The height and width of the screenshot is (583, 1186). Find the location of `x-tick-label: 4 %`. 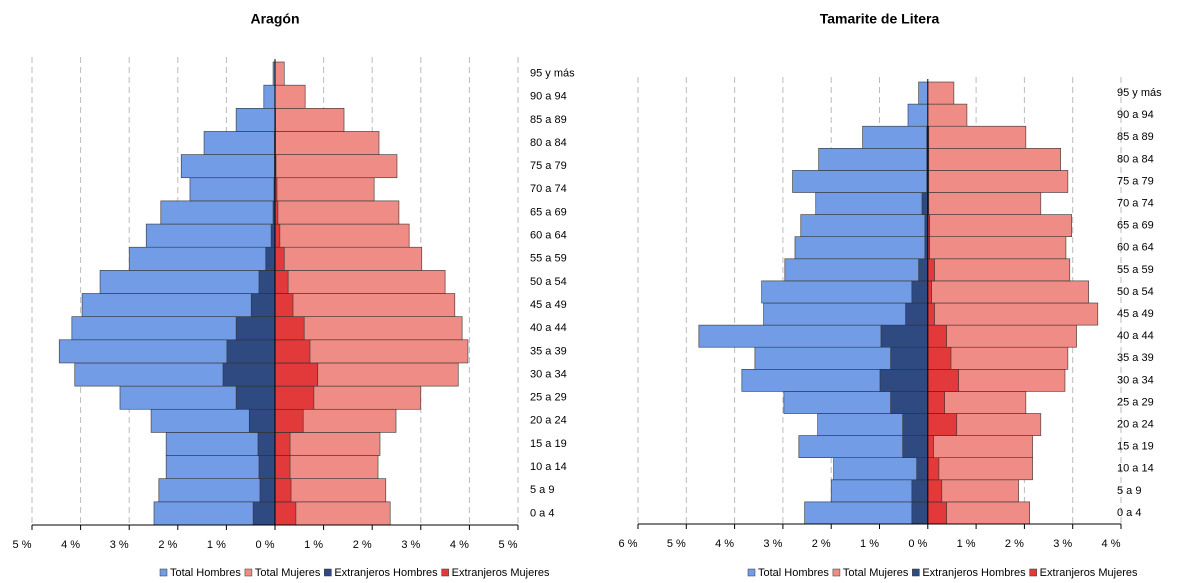

x-tick-label: 4 % is located at coordinates (724, 544).